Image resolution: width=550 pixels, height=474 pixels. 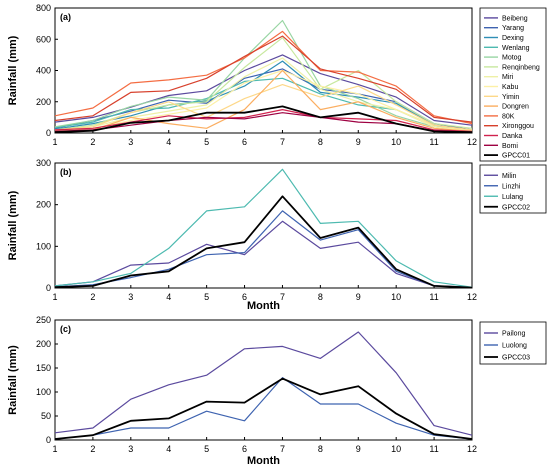 I want to click on series-line-gpcc01, so click(x=263, y=119).